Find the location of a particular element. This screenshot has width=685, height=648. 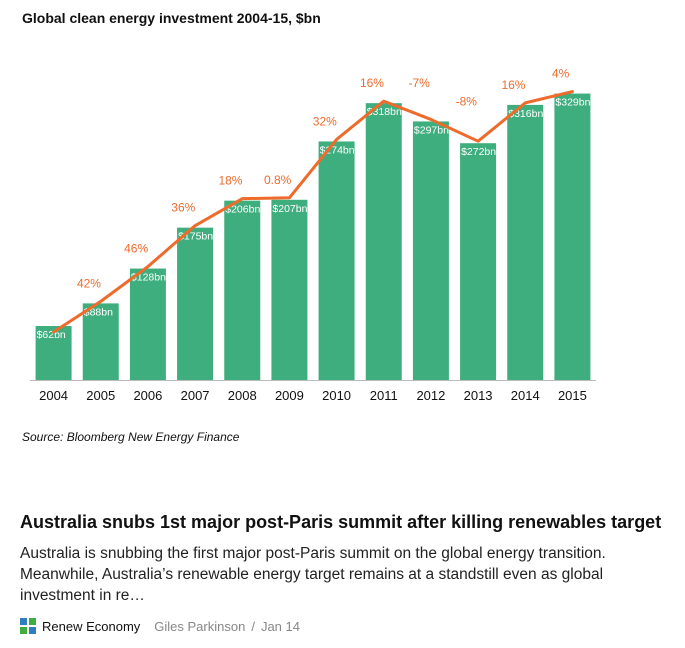

growth-label-2006: 46% is located at coordinates (136, 249).